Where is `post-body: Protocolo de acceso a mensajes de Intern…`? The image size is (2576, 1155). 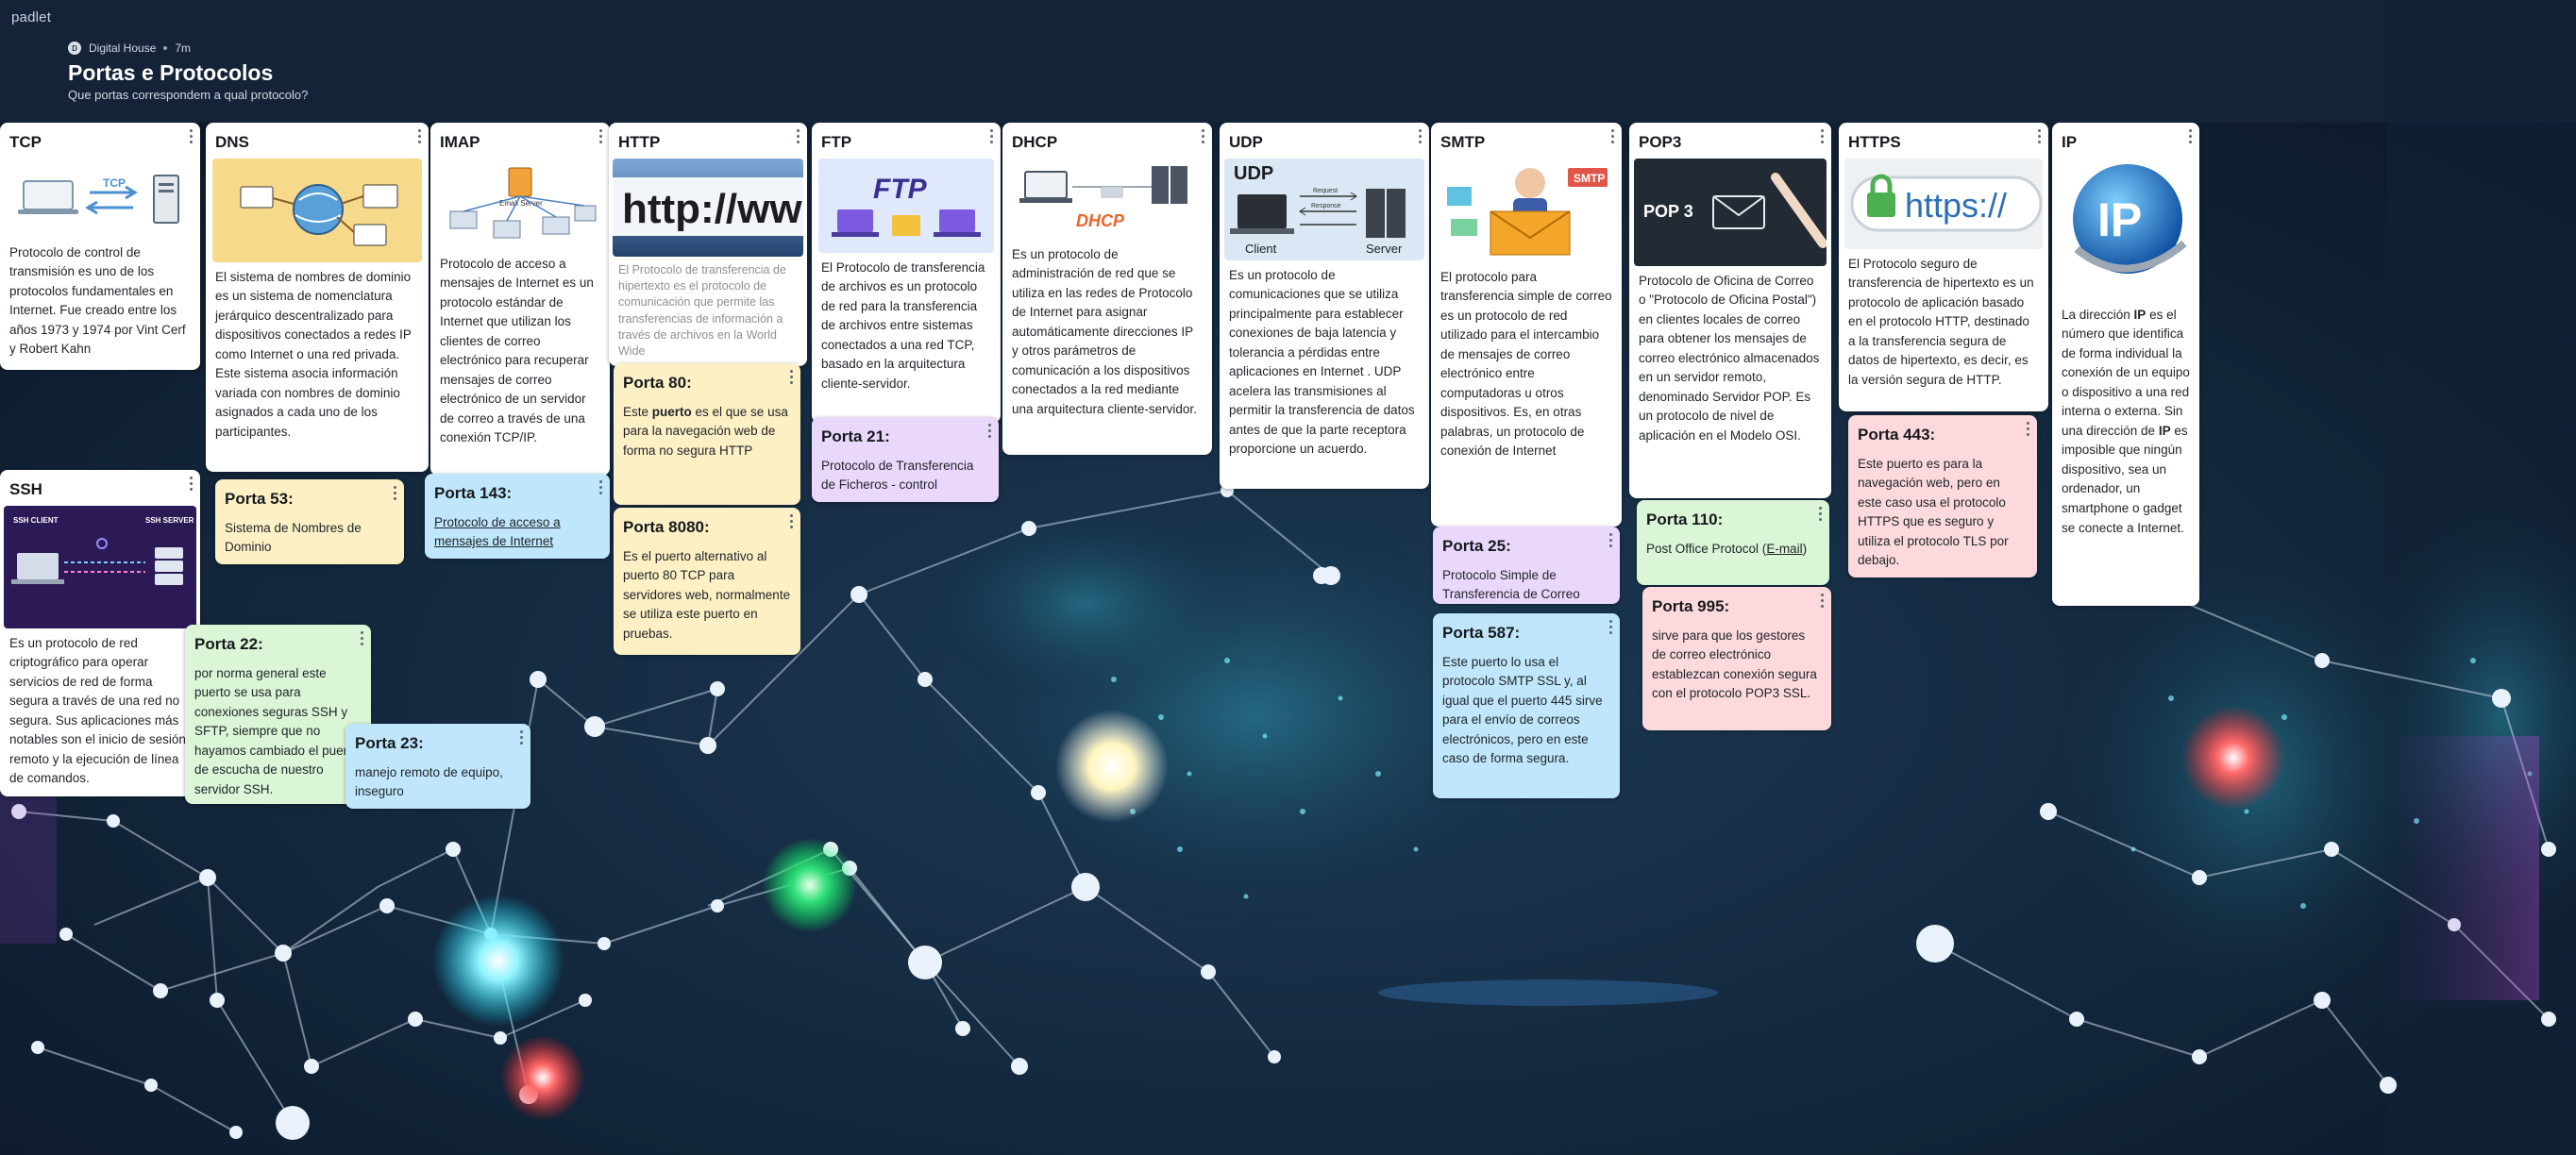 post-body: Protocolo de acceso a mensajes de Intern… is located at coordinates (517, 350).